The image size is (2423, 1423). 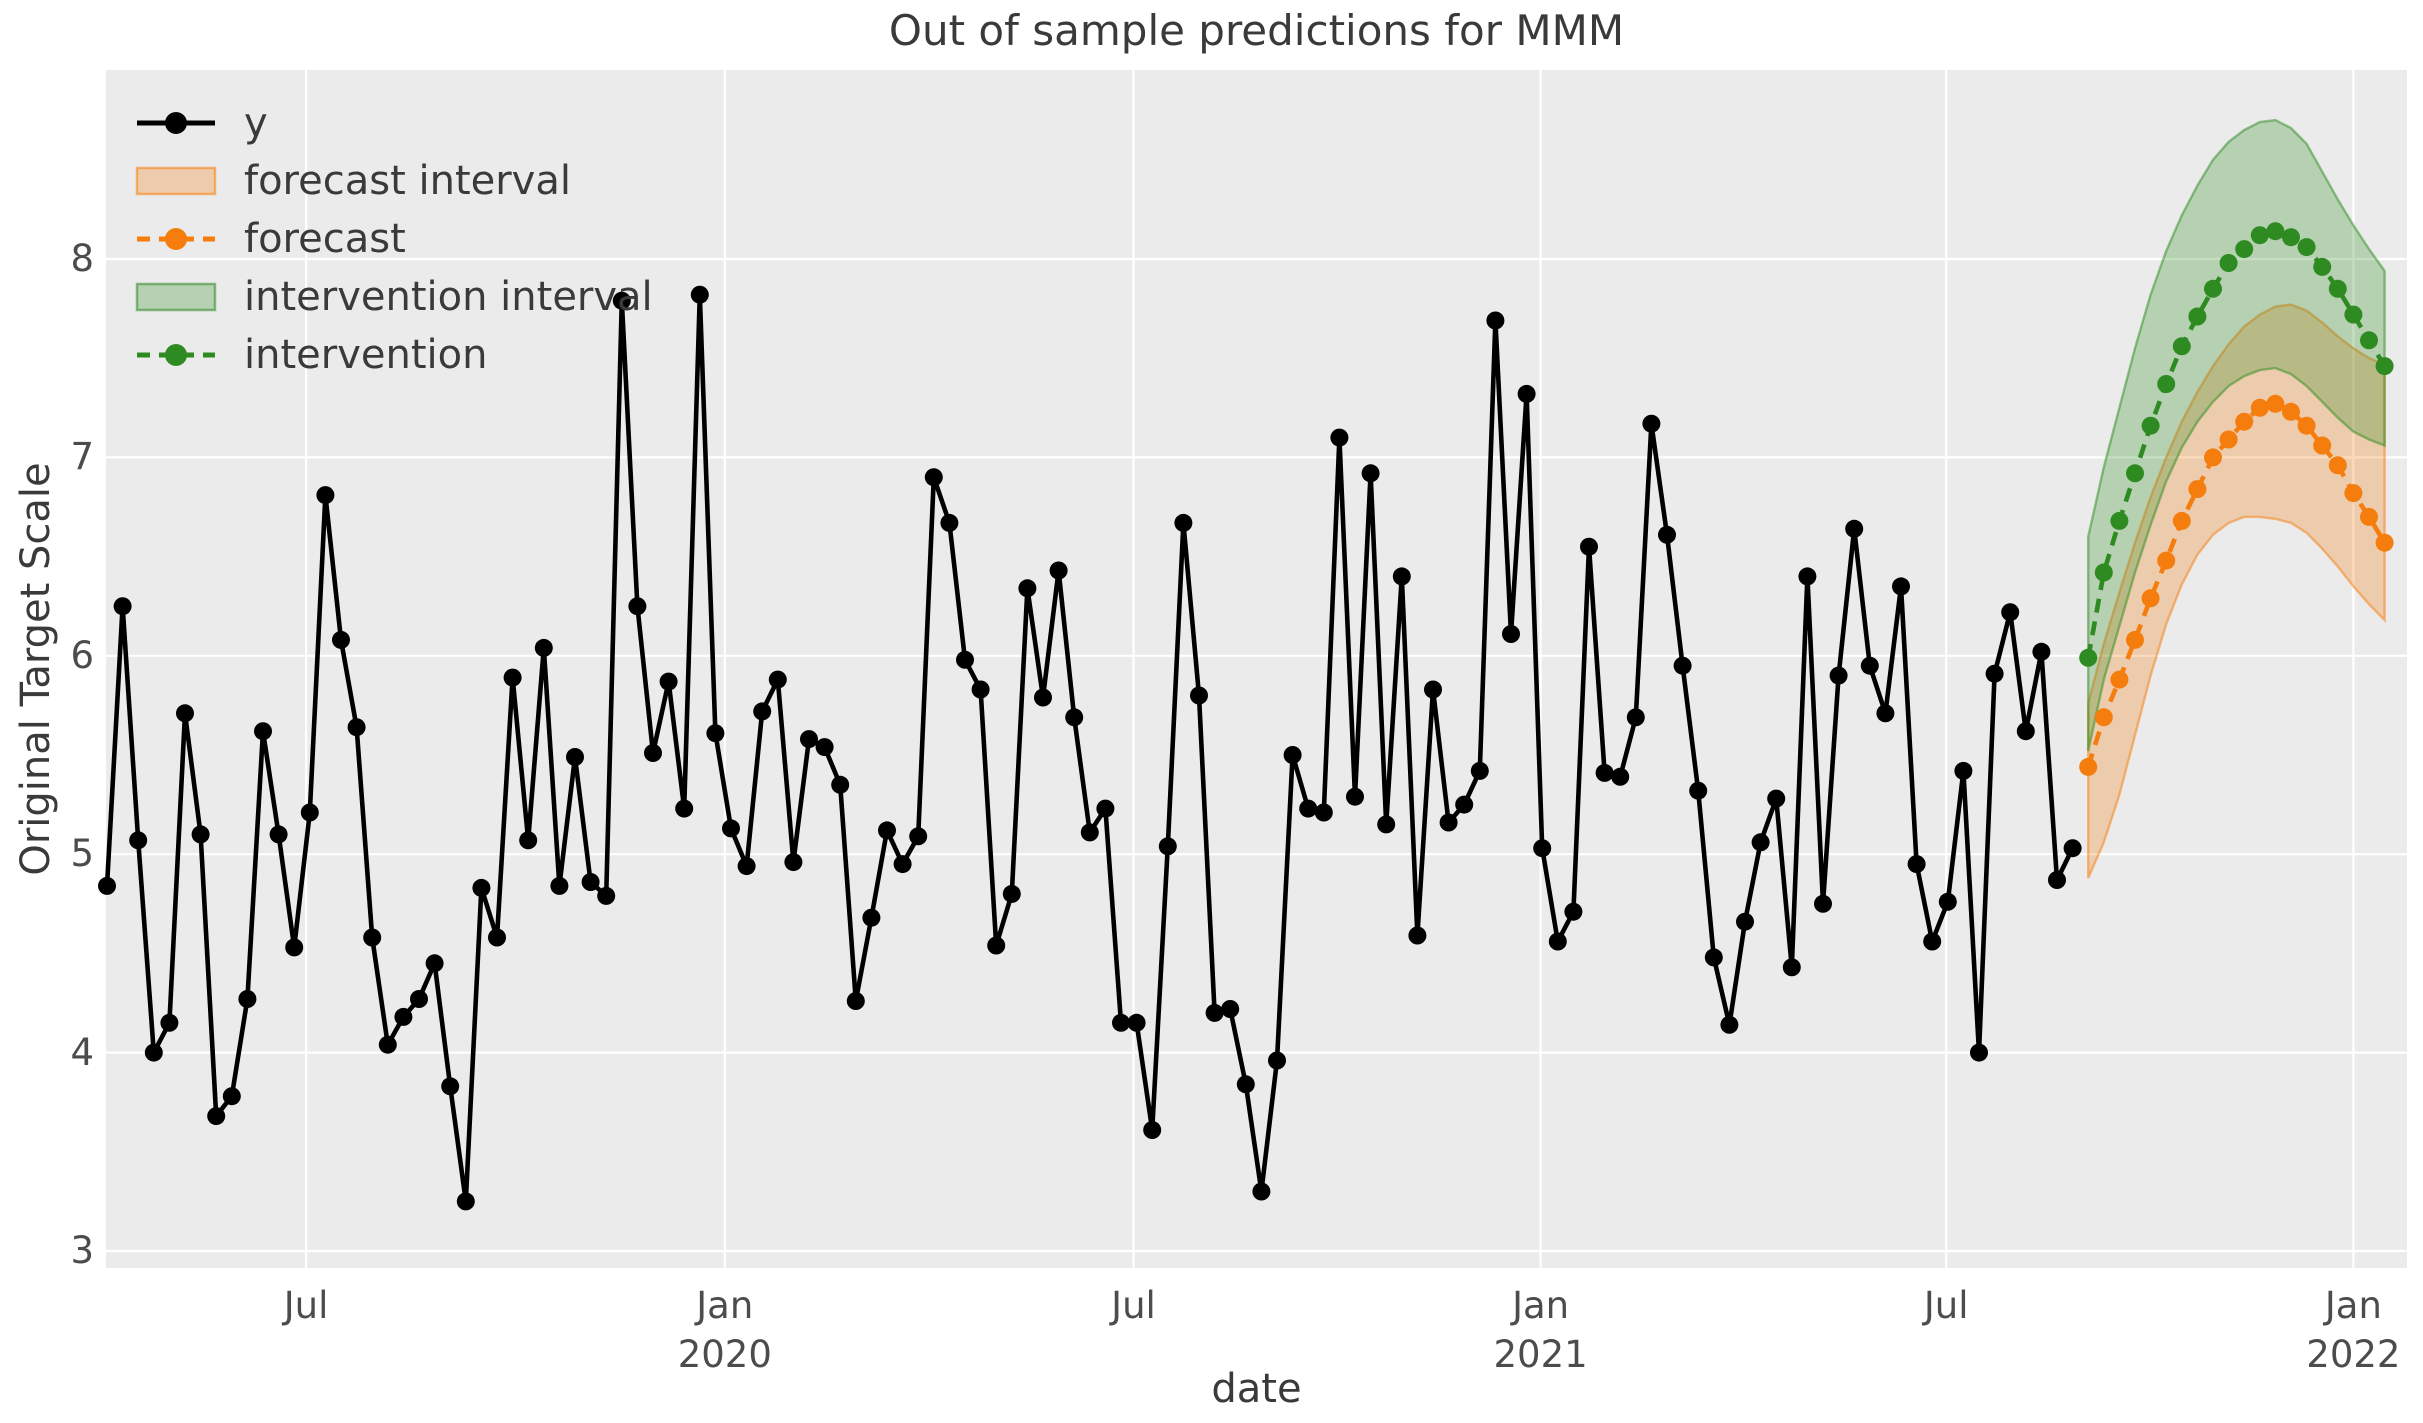 What do you see at coordinates (176, 123) in the screenshot?
I see `y-series-legend-marker` at bounding box center [176, 123].